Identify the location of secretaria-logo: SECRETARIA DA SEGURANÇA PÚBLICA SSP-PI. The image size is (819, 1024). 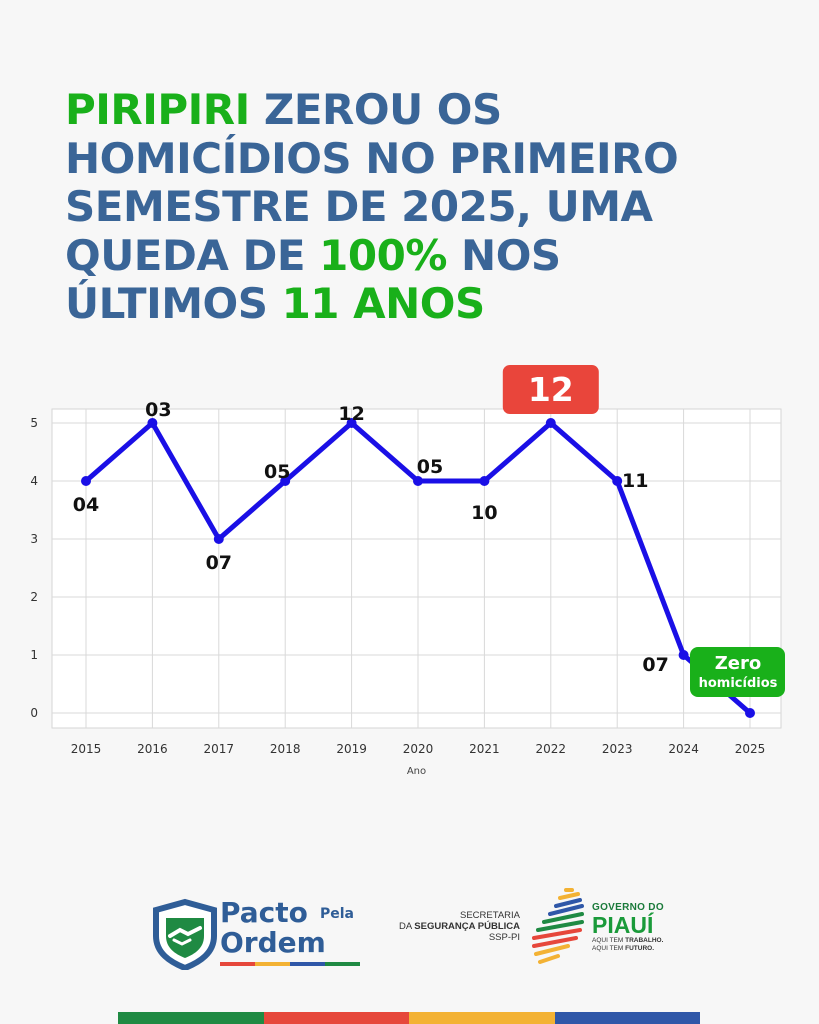
(448, 926).